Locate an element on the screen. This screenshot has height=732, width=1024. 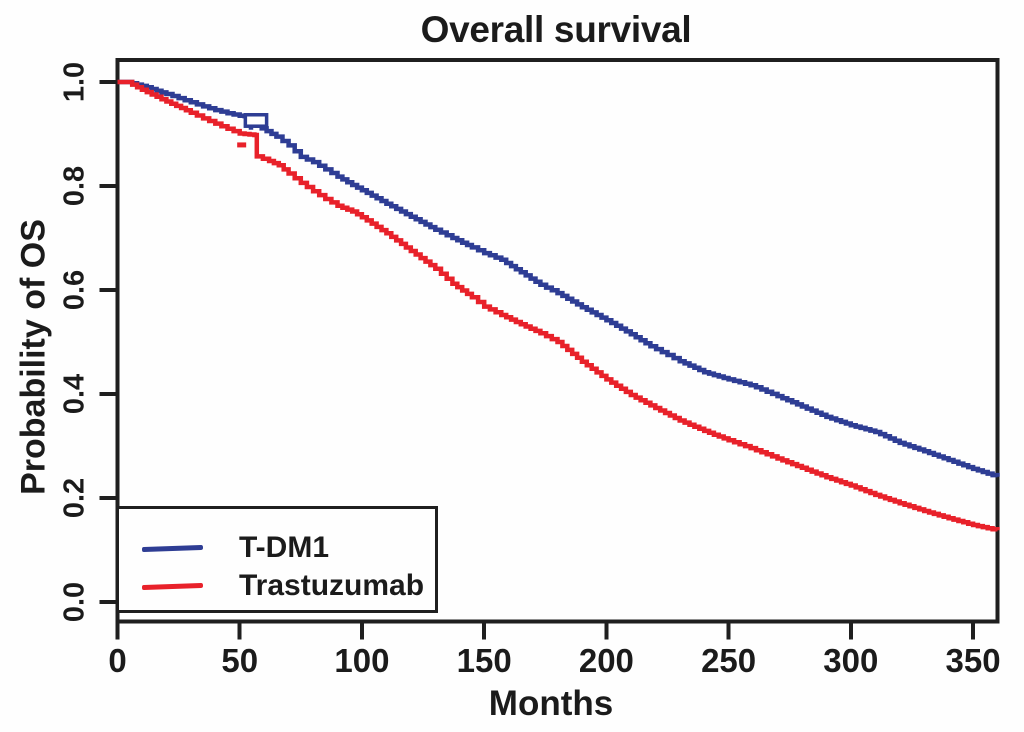
legend-swatch-trastuzumab-line is located at coordinates (172, 586).